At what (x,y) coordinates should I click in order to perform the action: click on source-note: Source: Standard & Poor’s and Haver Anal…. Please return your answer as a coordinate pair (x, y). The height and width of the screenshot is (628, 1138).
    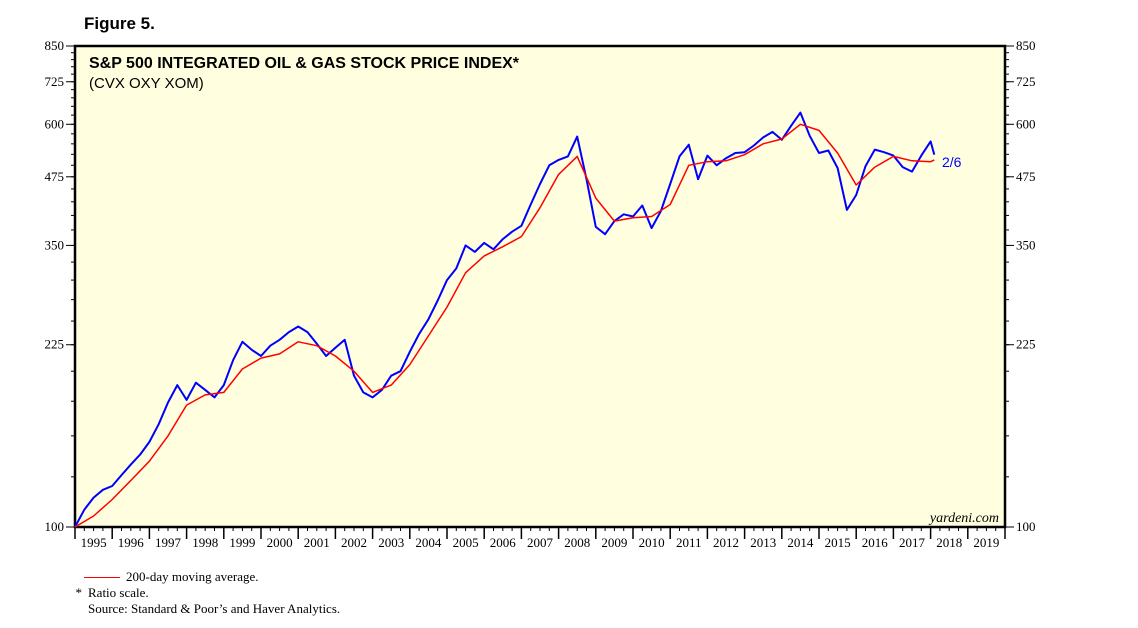
    Looking at the image, I should click on (201, 609).